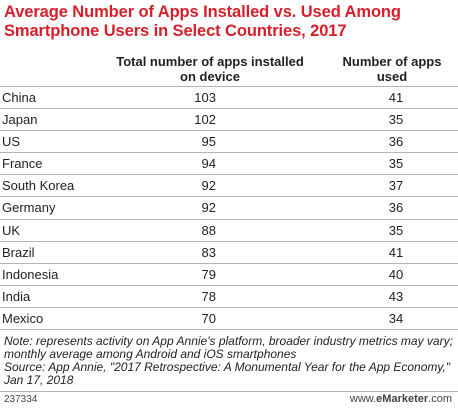 The height and width of the screenshot is (409, 458). What do you see at coordinates (229, 186) in the screenshot?
I see `table-row: South Korea 92 37` at bounding box center [229, 186].